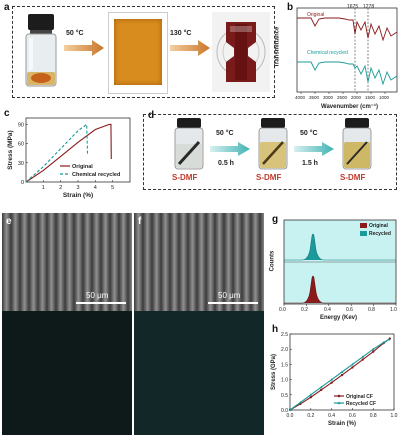 This screenshot has height=439, width=400. I want to click on arrow-d1, so click(230, 149).